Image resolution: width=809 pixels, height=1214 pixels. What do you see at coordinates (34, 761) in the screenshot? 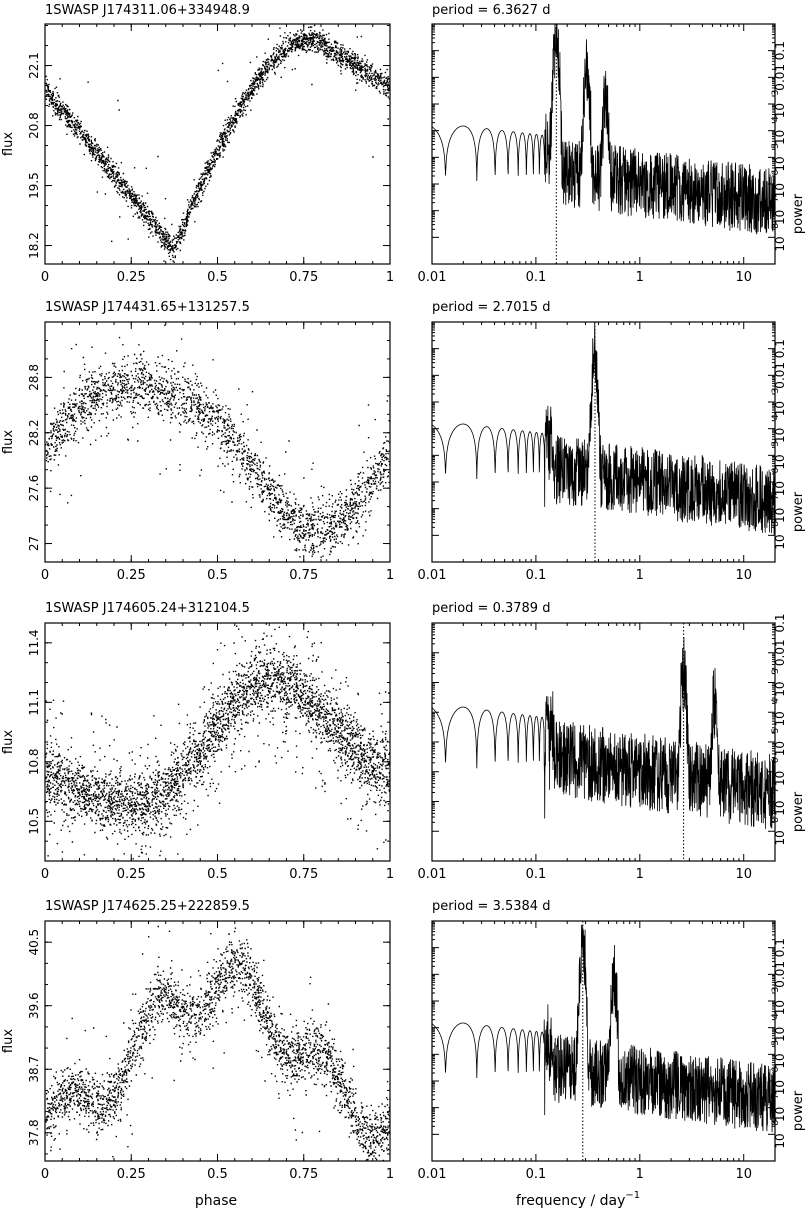
I see `flux-tick-label: 10.8` at bounding box center [34, 761].